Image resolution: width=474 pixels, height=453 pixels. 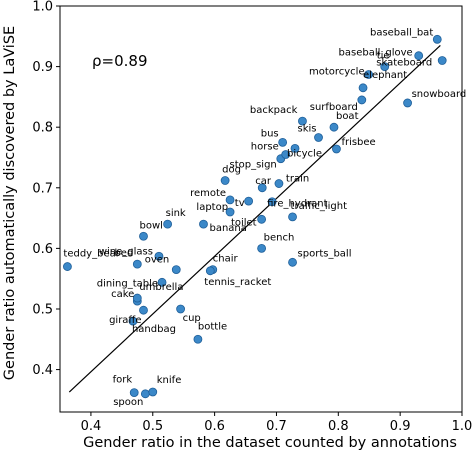 What do you see at coordinates (283, 142) in the screenshot?
I see `data-point-bus` at bounding box center [283, 142].